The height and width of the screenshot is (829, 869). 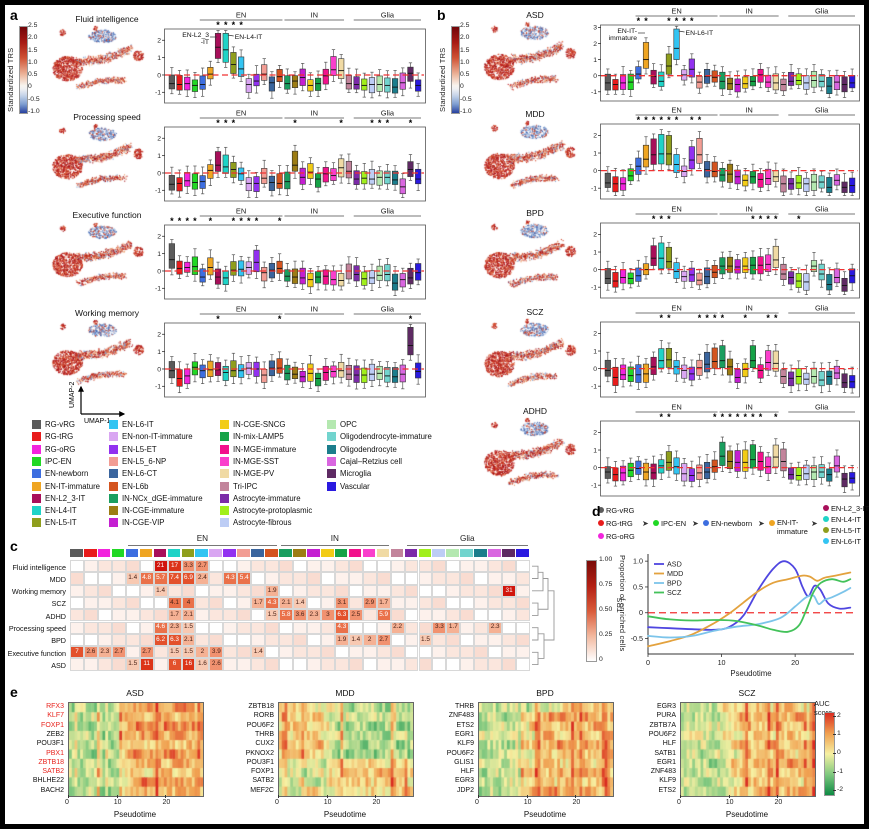 I want to click on gene-label-SATB2: SATB2, so click(x=53, y=772).